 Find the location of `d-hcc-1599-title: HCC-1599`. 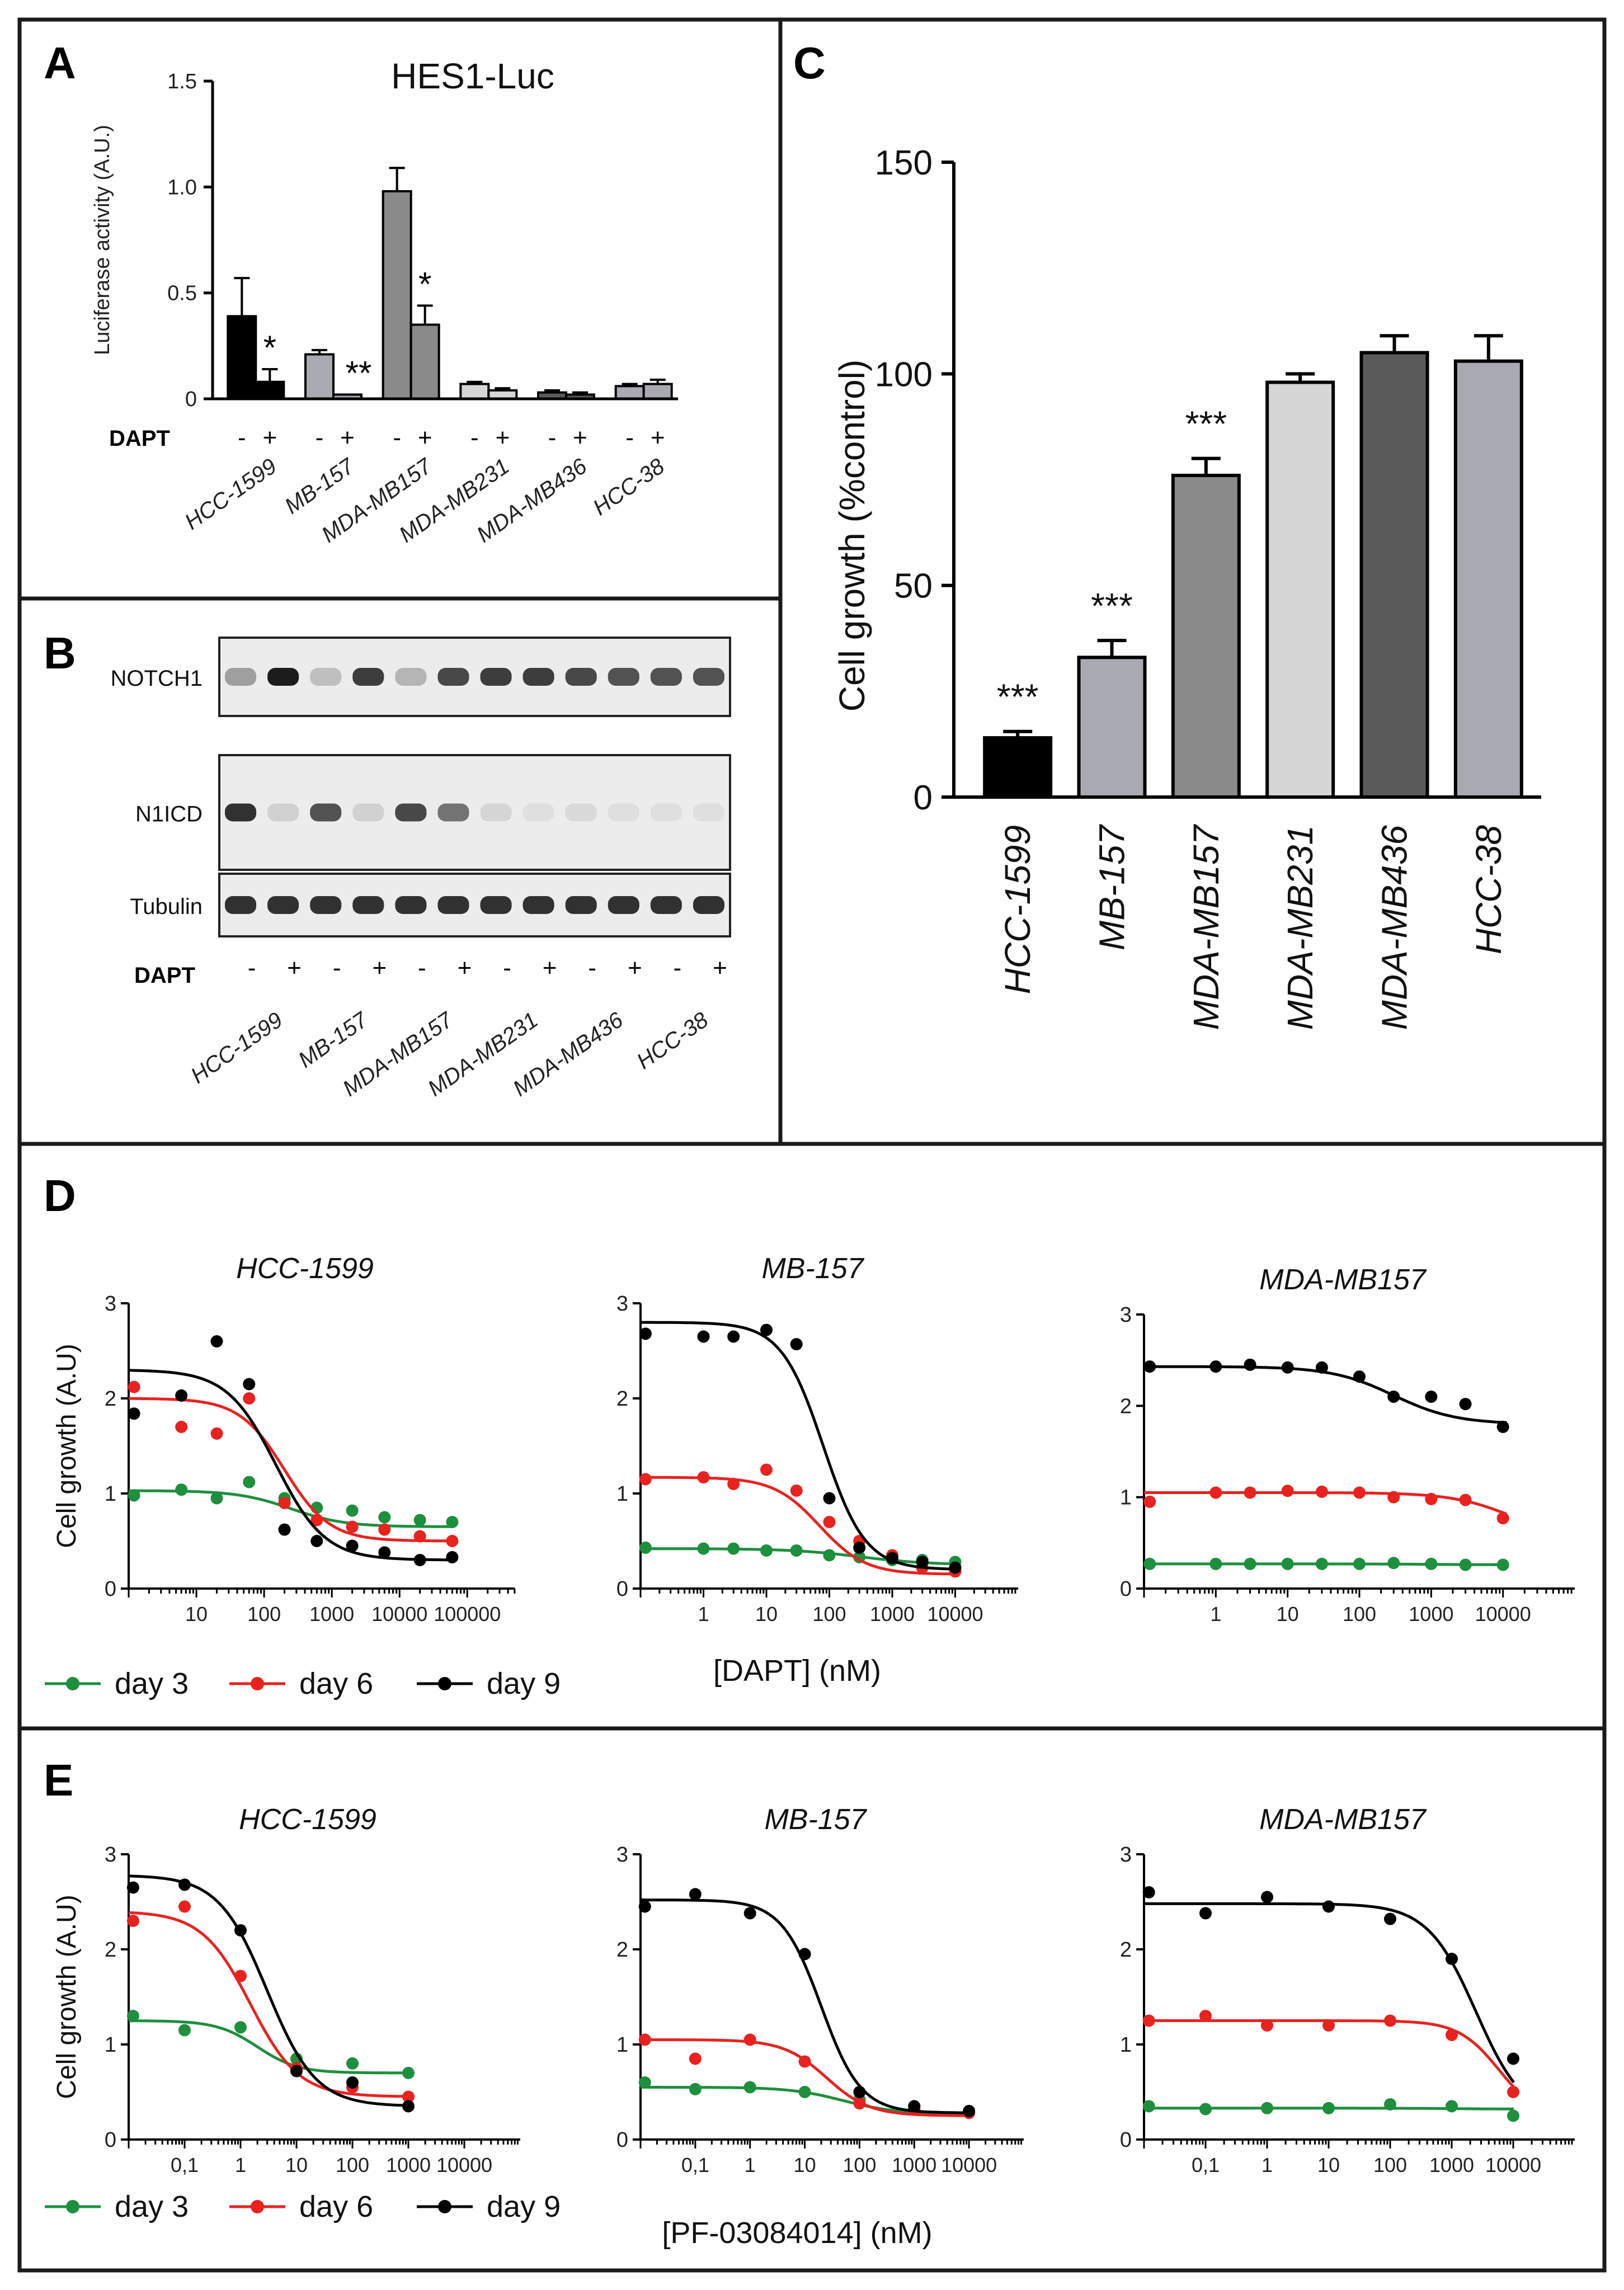

d-hcc-1599-title: HCC-1599 is located at coordinates (305, 1268).